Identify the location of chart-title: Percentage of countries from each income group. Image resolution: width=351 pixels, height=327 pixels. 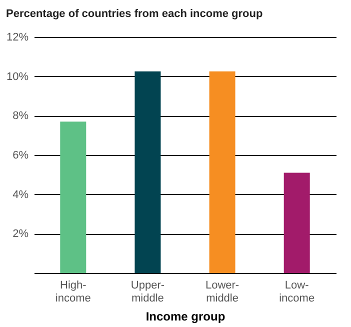
(134, 14).